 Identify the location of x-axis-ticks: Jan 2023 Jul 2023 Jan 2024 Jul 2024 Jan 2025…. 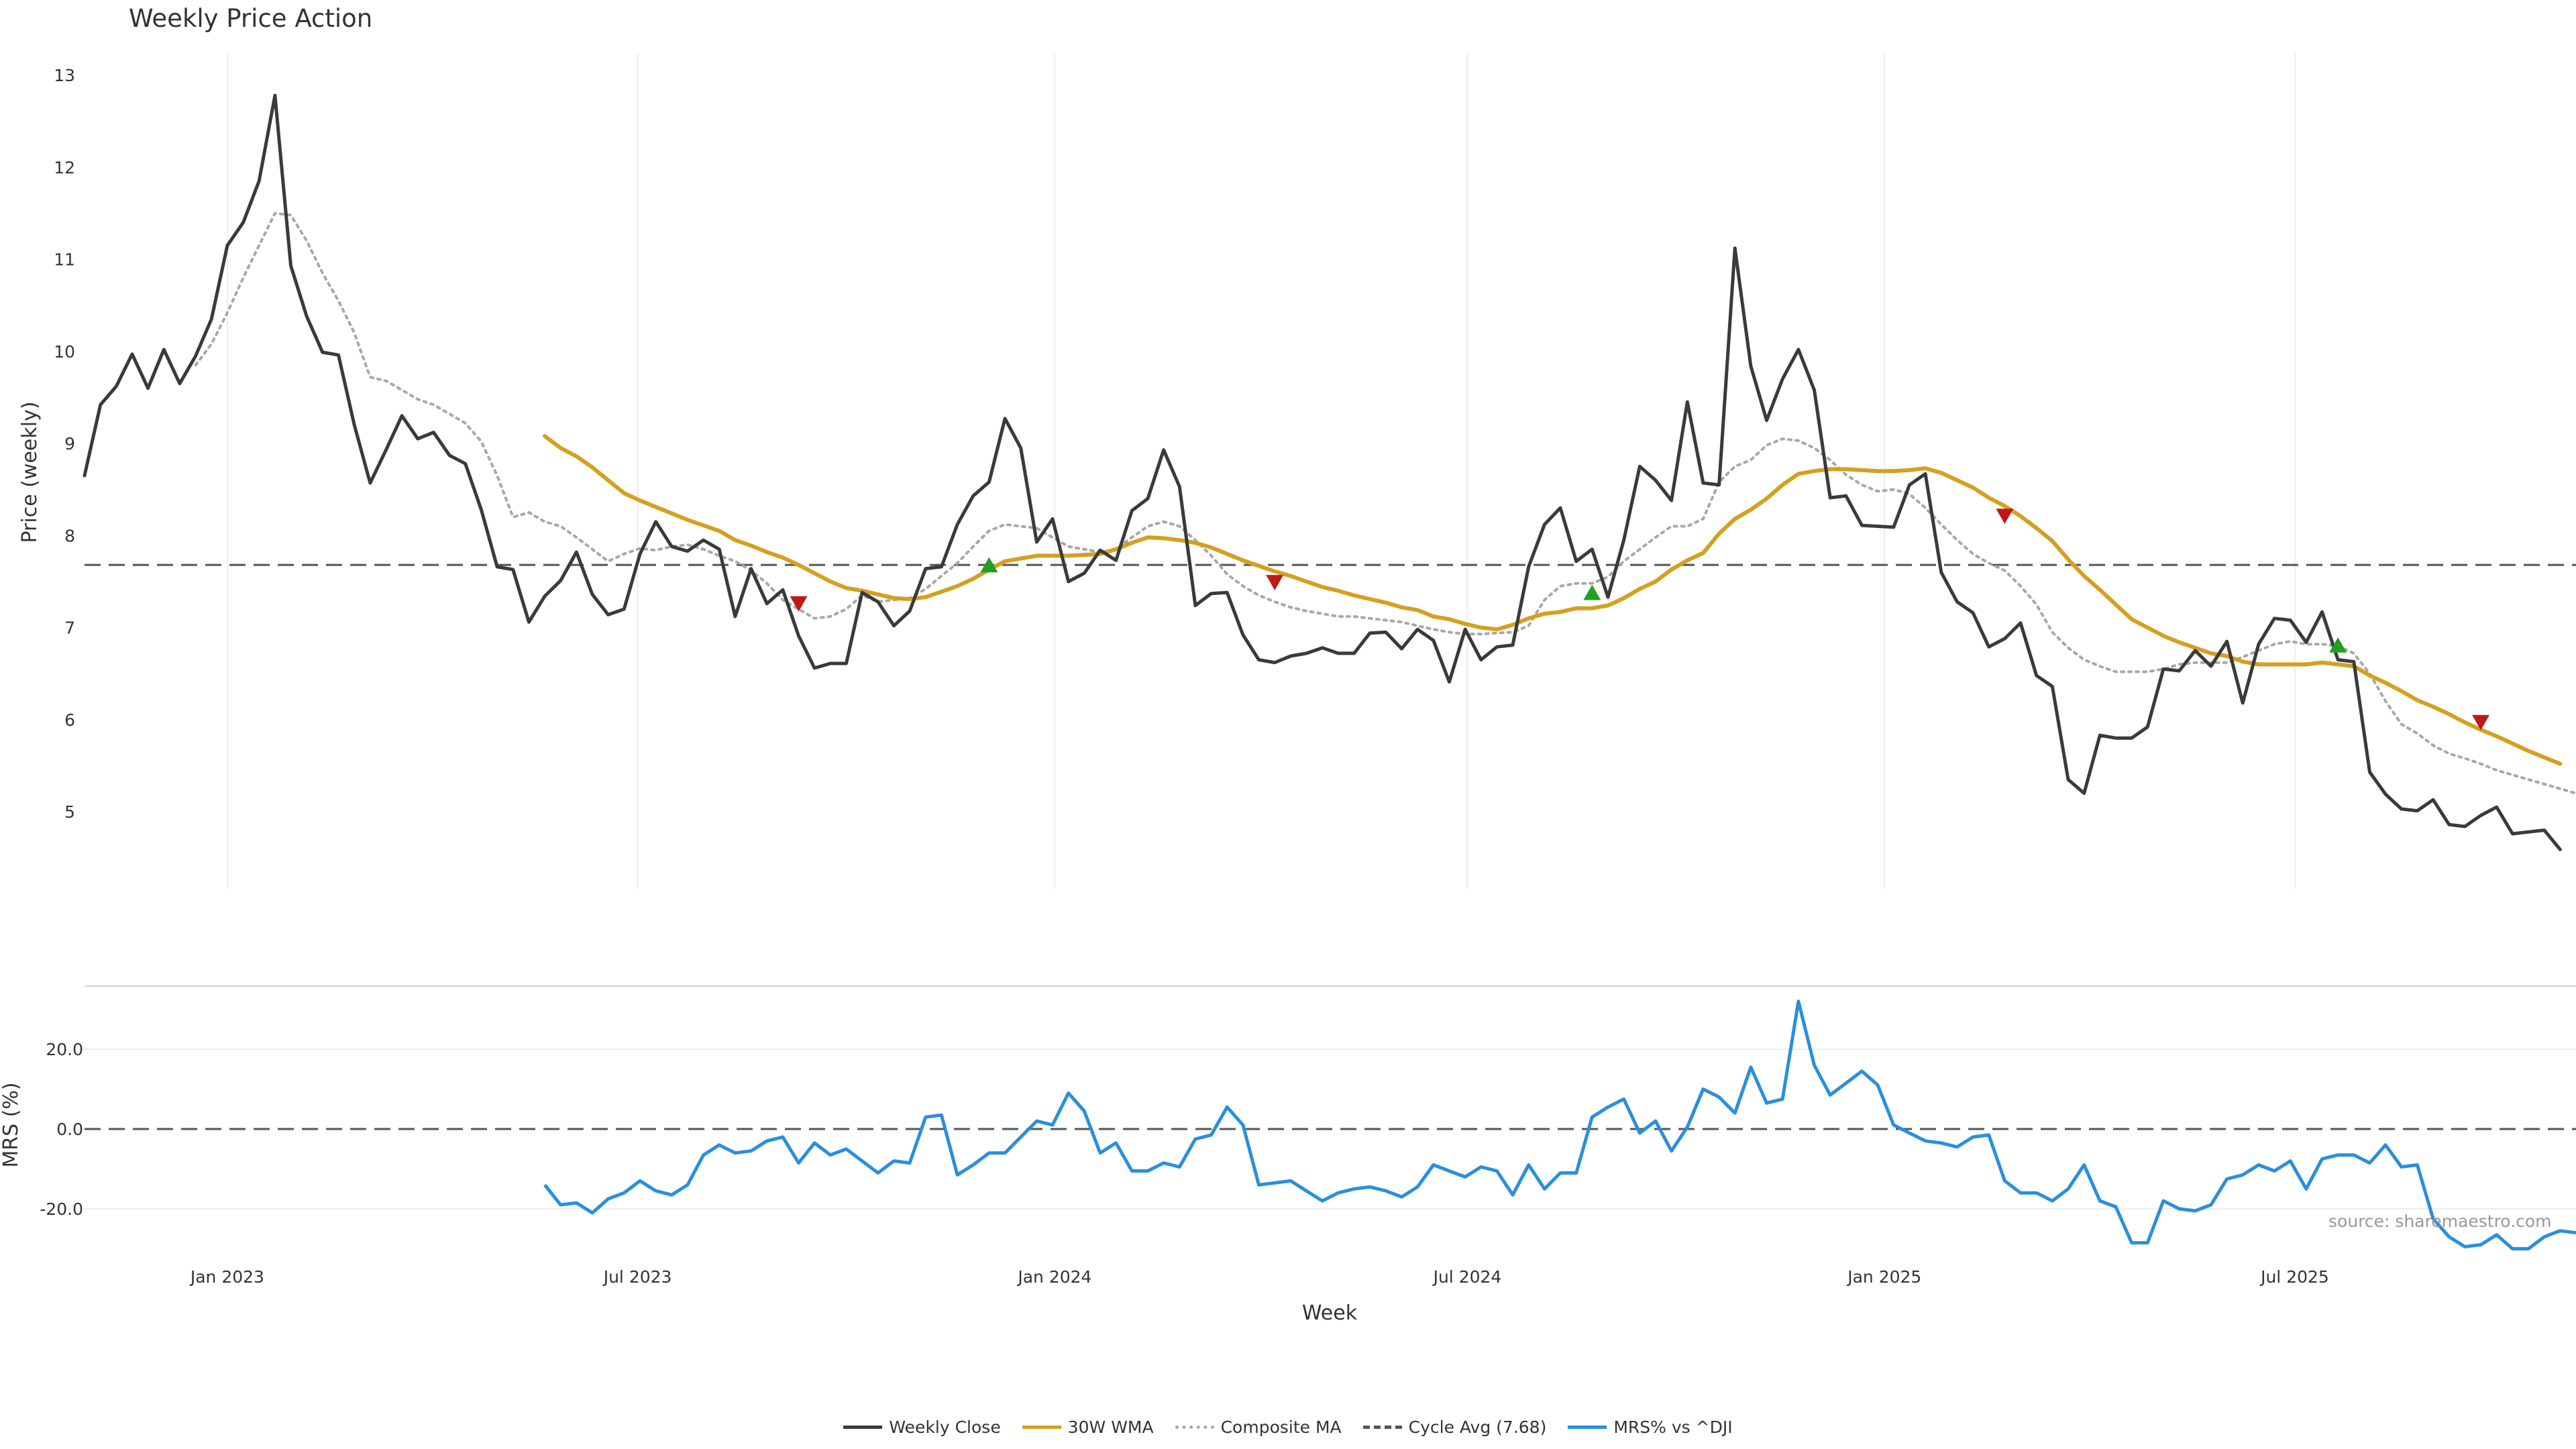
(1259, 1277).